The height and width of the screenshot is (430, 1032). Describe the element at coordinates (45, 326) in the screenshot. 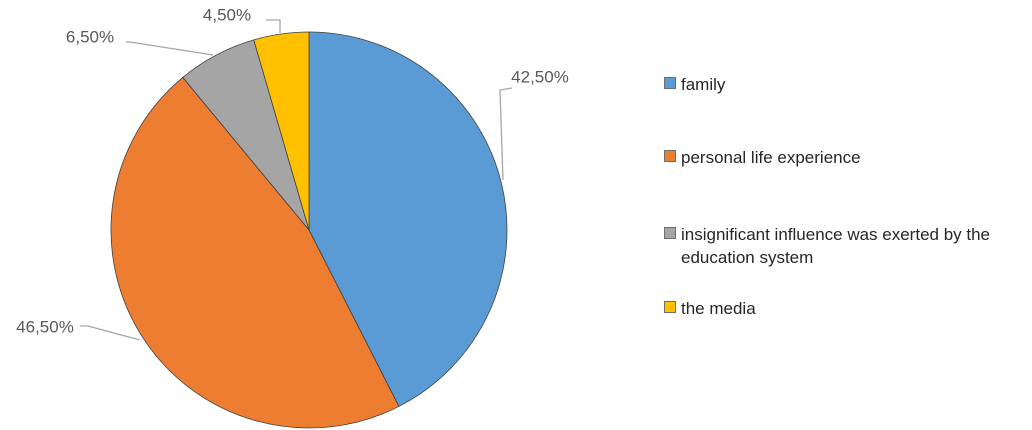

I see `data-label: 46,50%` at that location.